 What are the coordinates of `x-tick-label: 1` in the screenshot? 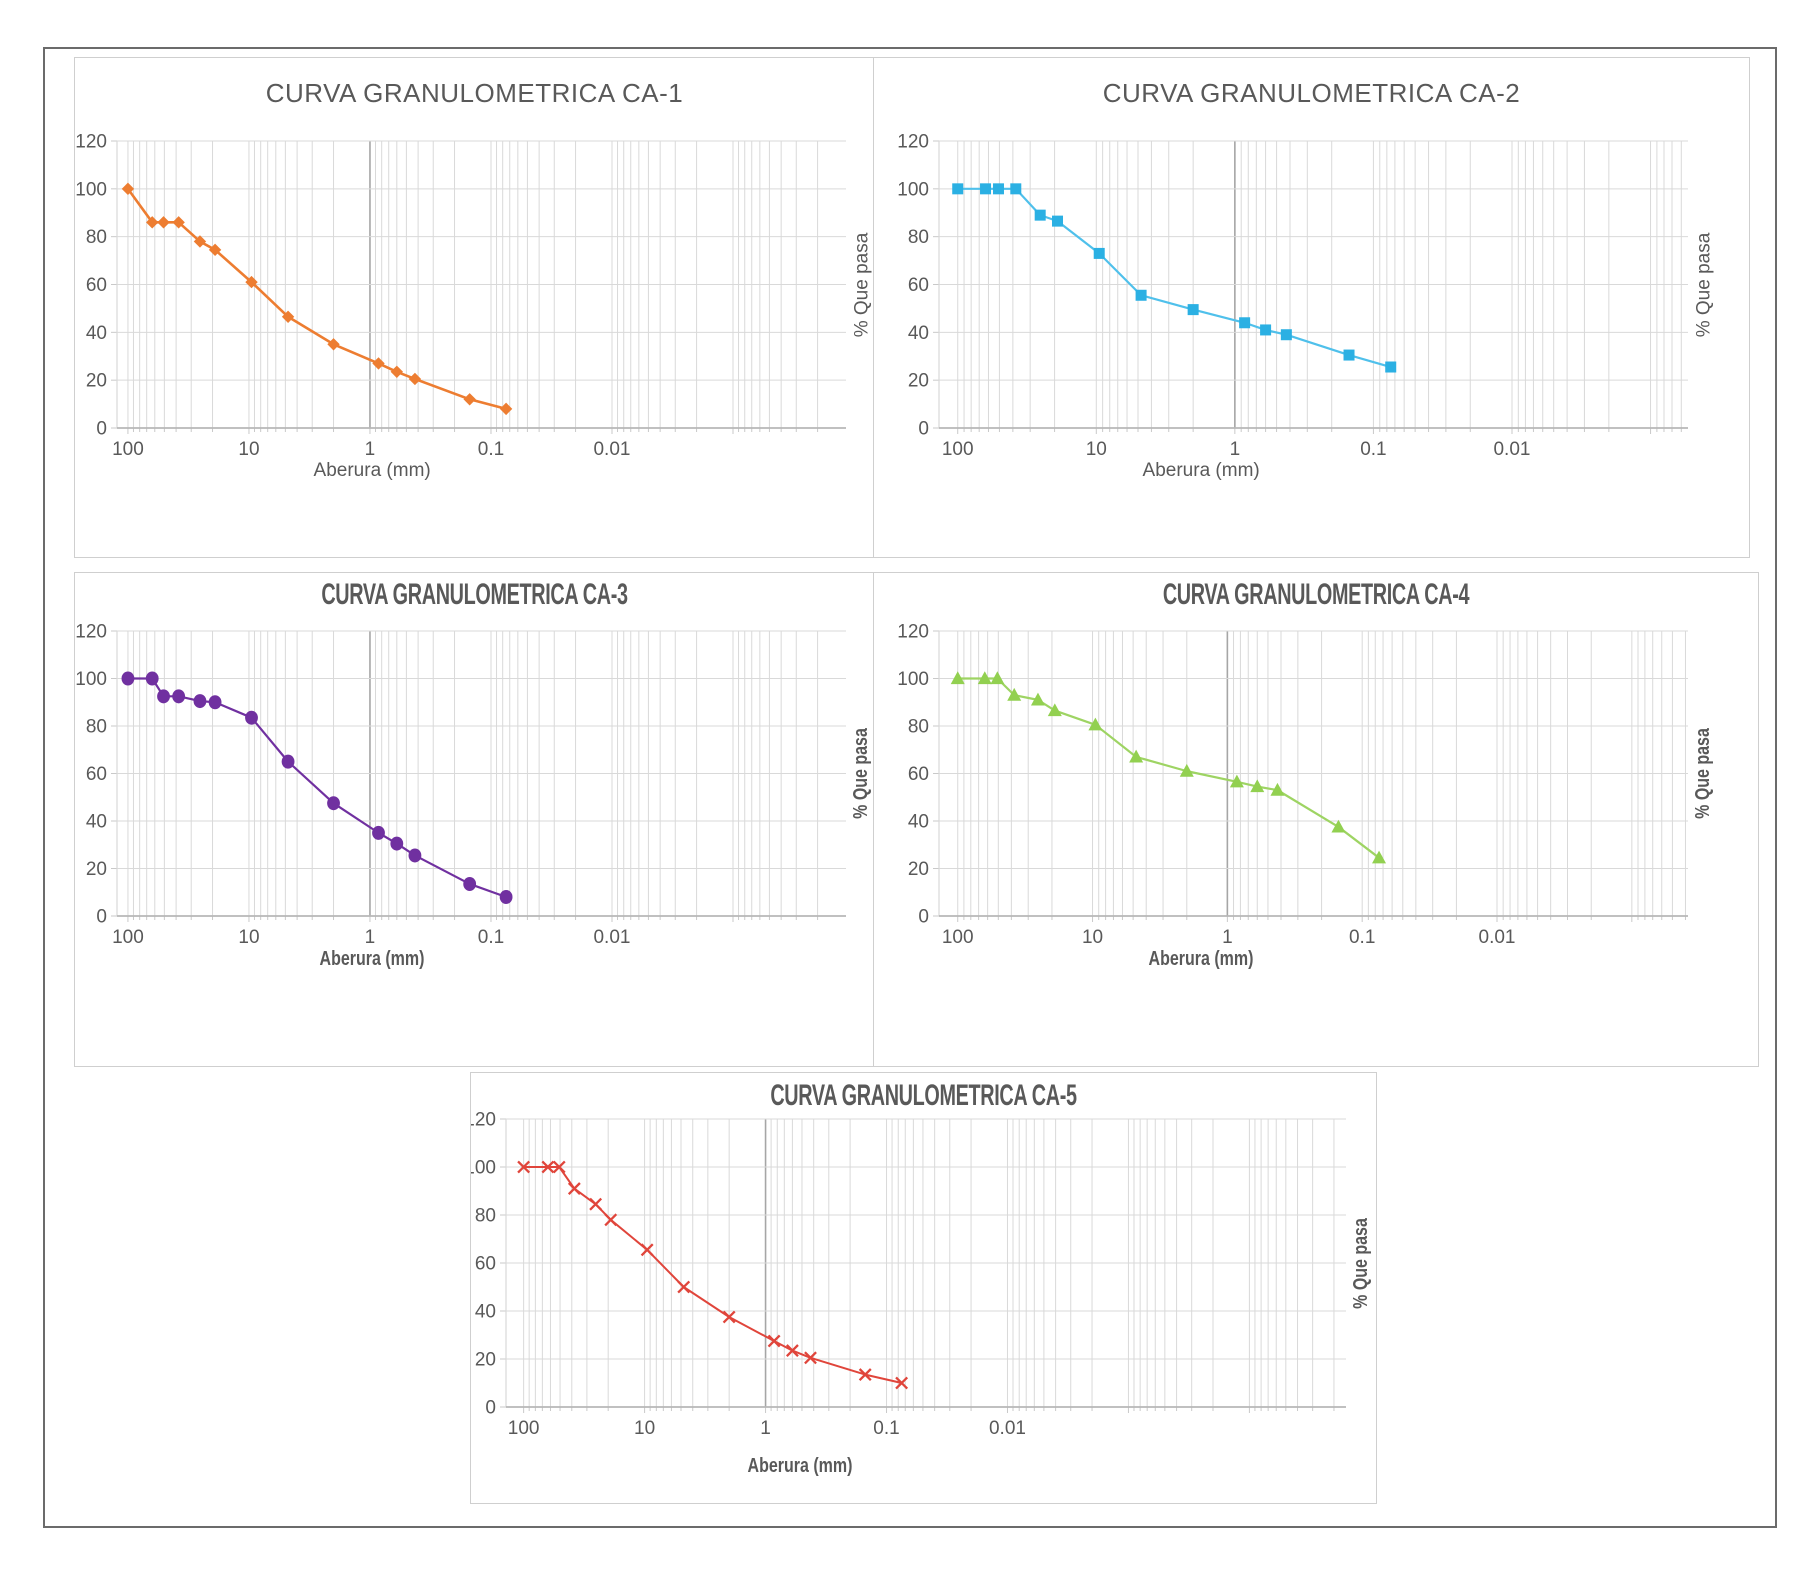 It's located at (370, 937).